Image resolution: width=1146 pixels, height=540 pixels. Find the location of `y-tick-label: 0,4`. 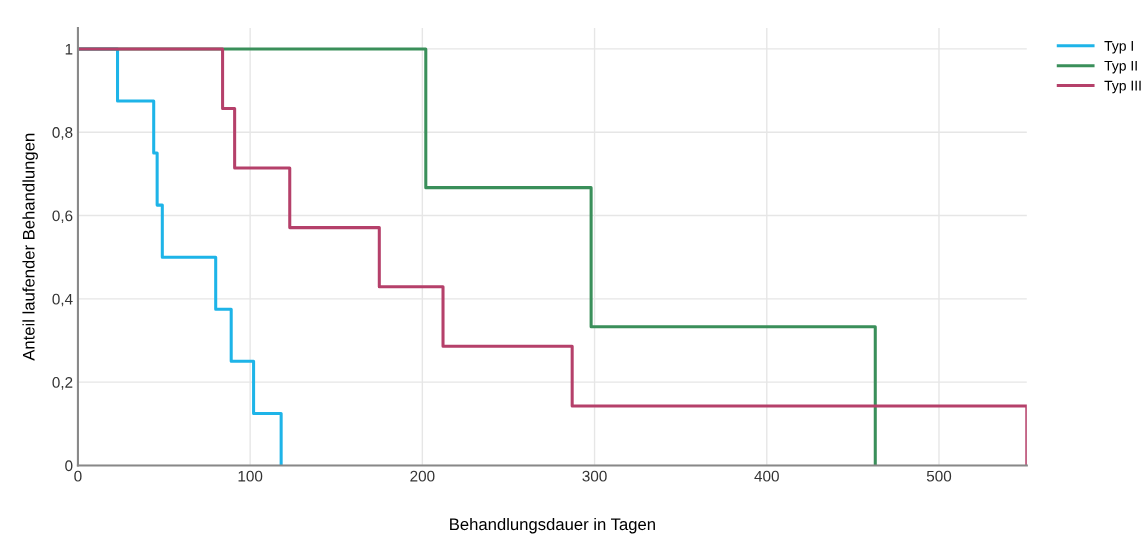

y-tick-label: 0,4 is located at coordinates (62, 300).